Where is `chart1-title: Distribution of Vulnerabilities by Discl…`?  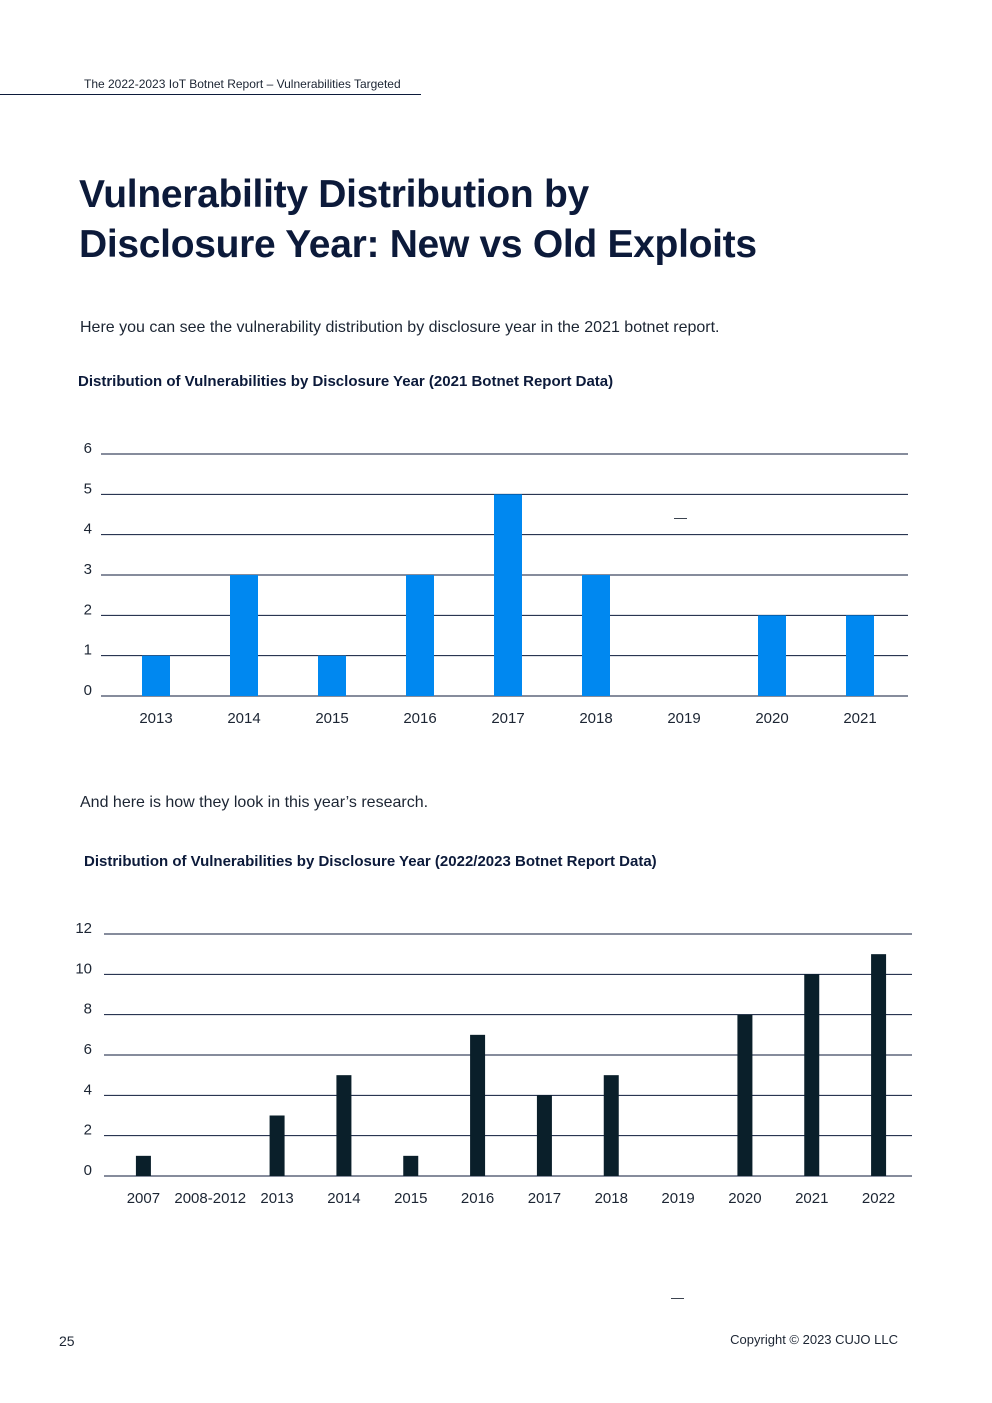
chart1-title: Distribution of Vulnerabilities by Discl… is located at coordinates (346, 381).